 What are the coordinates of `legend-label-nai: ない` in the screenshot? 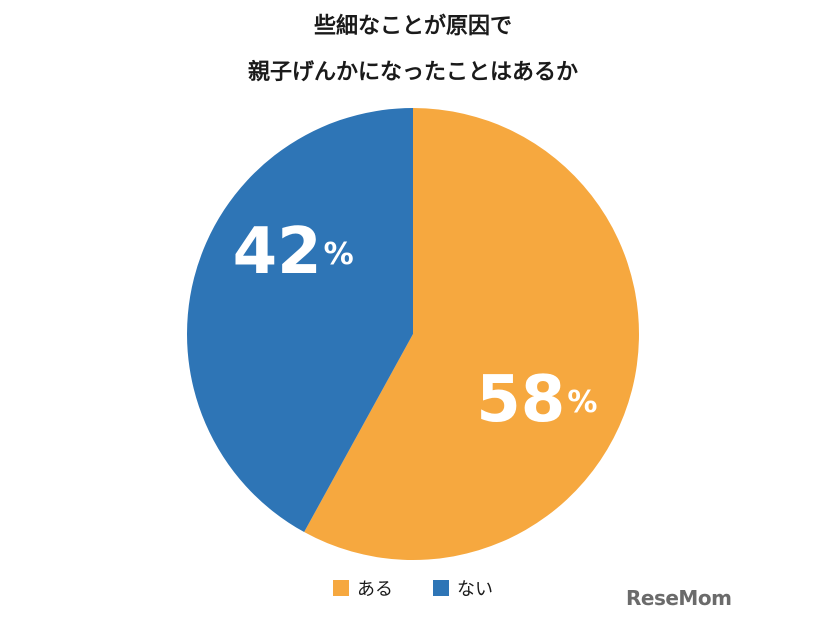 It's located at (475, 589).